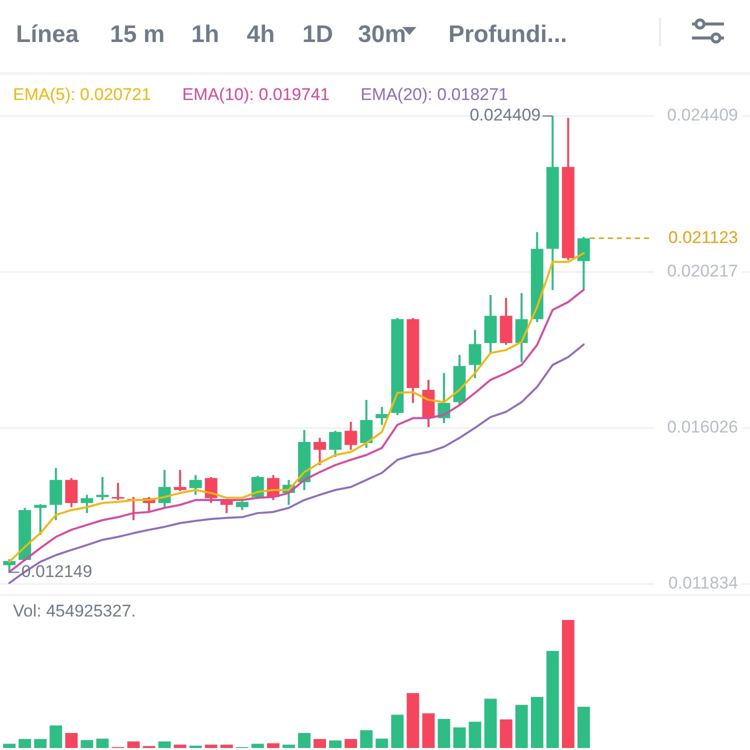 Image resolution: width=750 pixels, height=750 pixels. What do you see at coordinates (702, 270) in the screenshot?
I see `y-tick-label: 0.020217` at bounding box center [702, 270].